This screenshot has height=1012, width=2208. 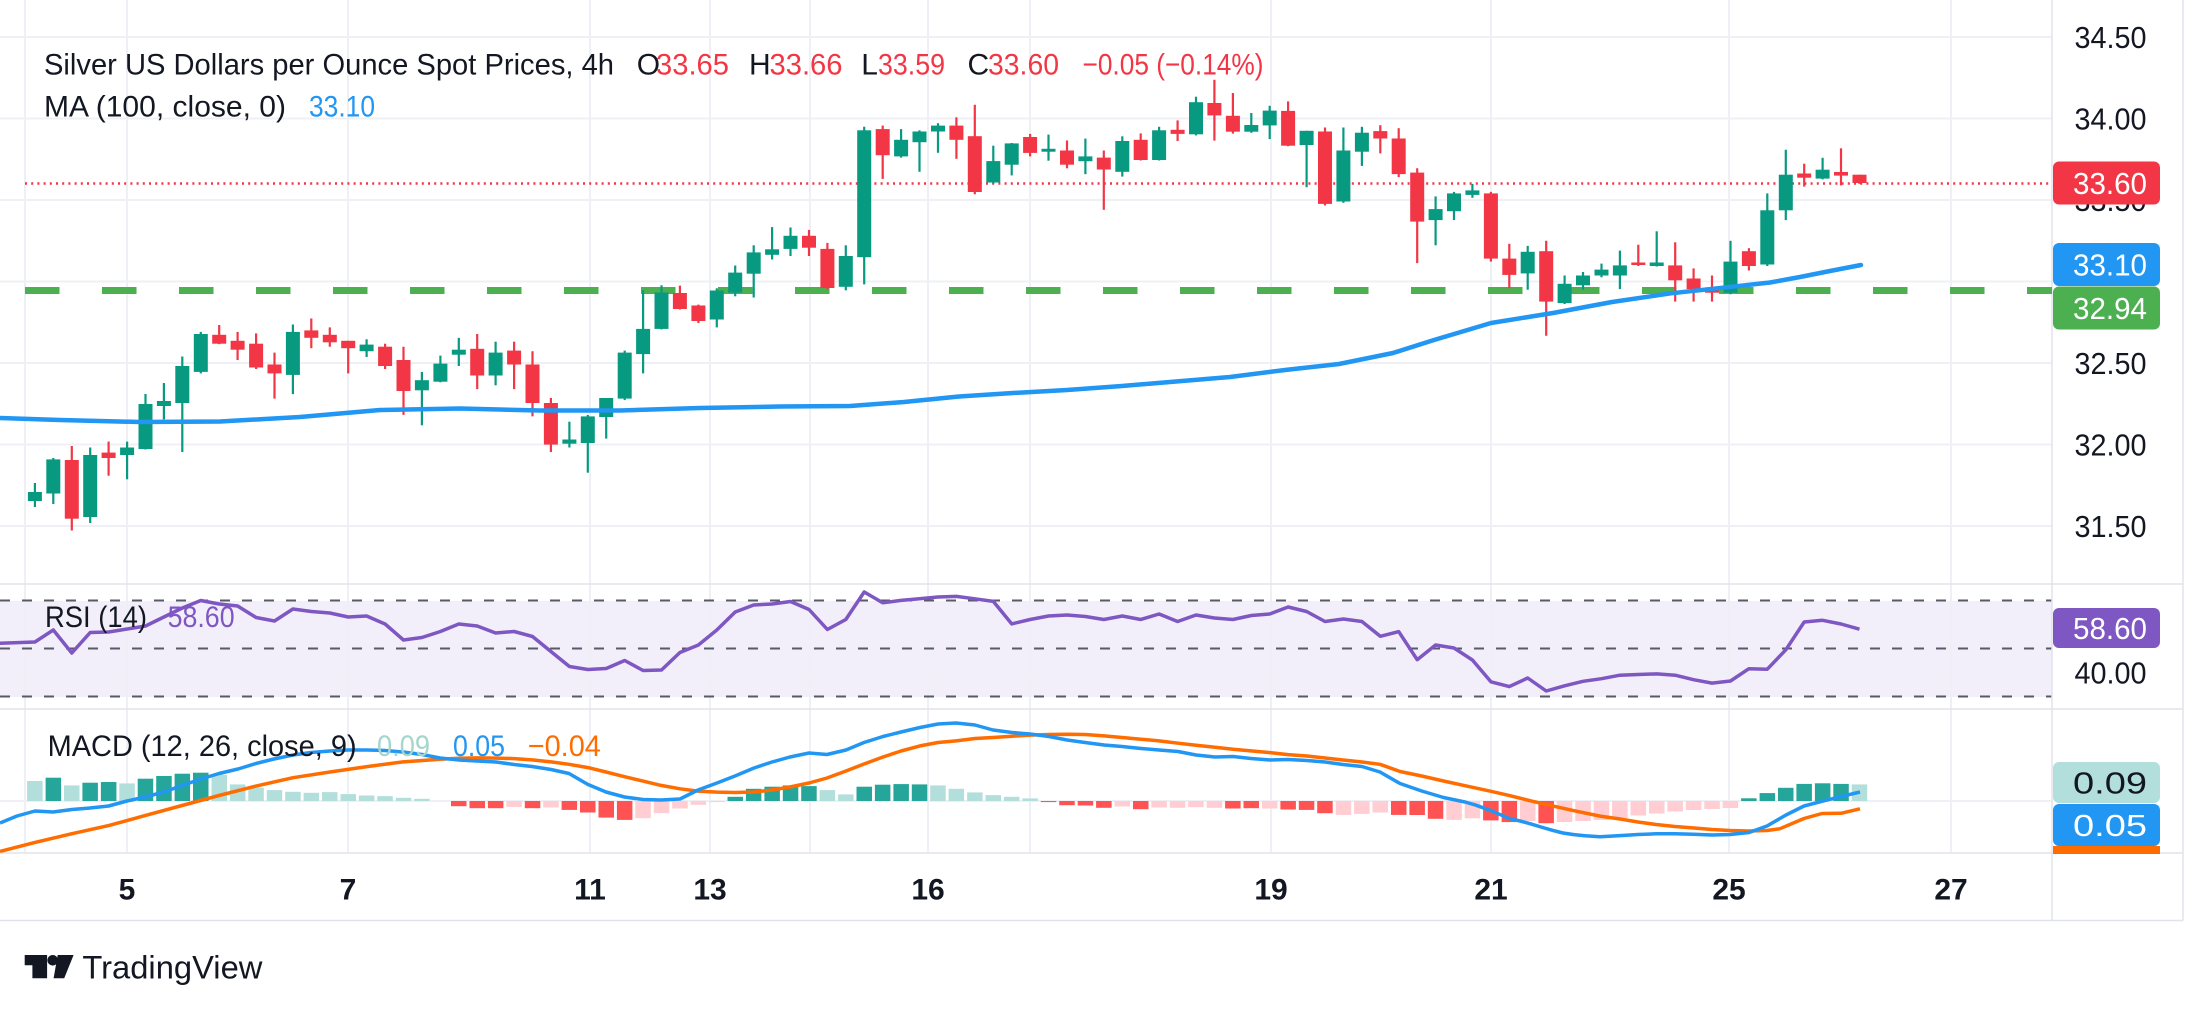 I want to click on svg-text: H, so click(x=760, y=65).